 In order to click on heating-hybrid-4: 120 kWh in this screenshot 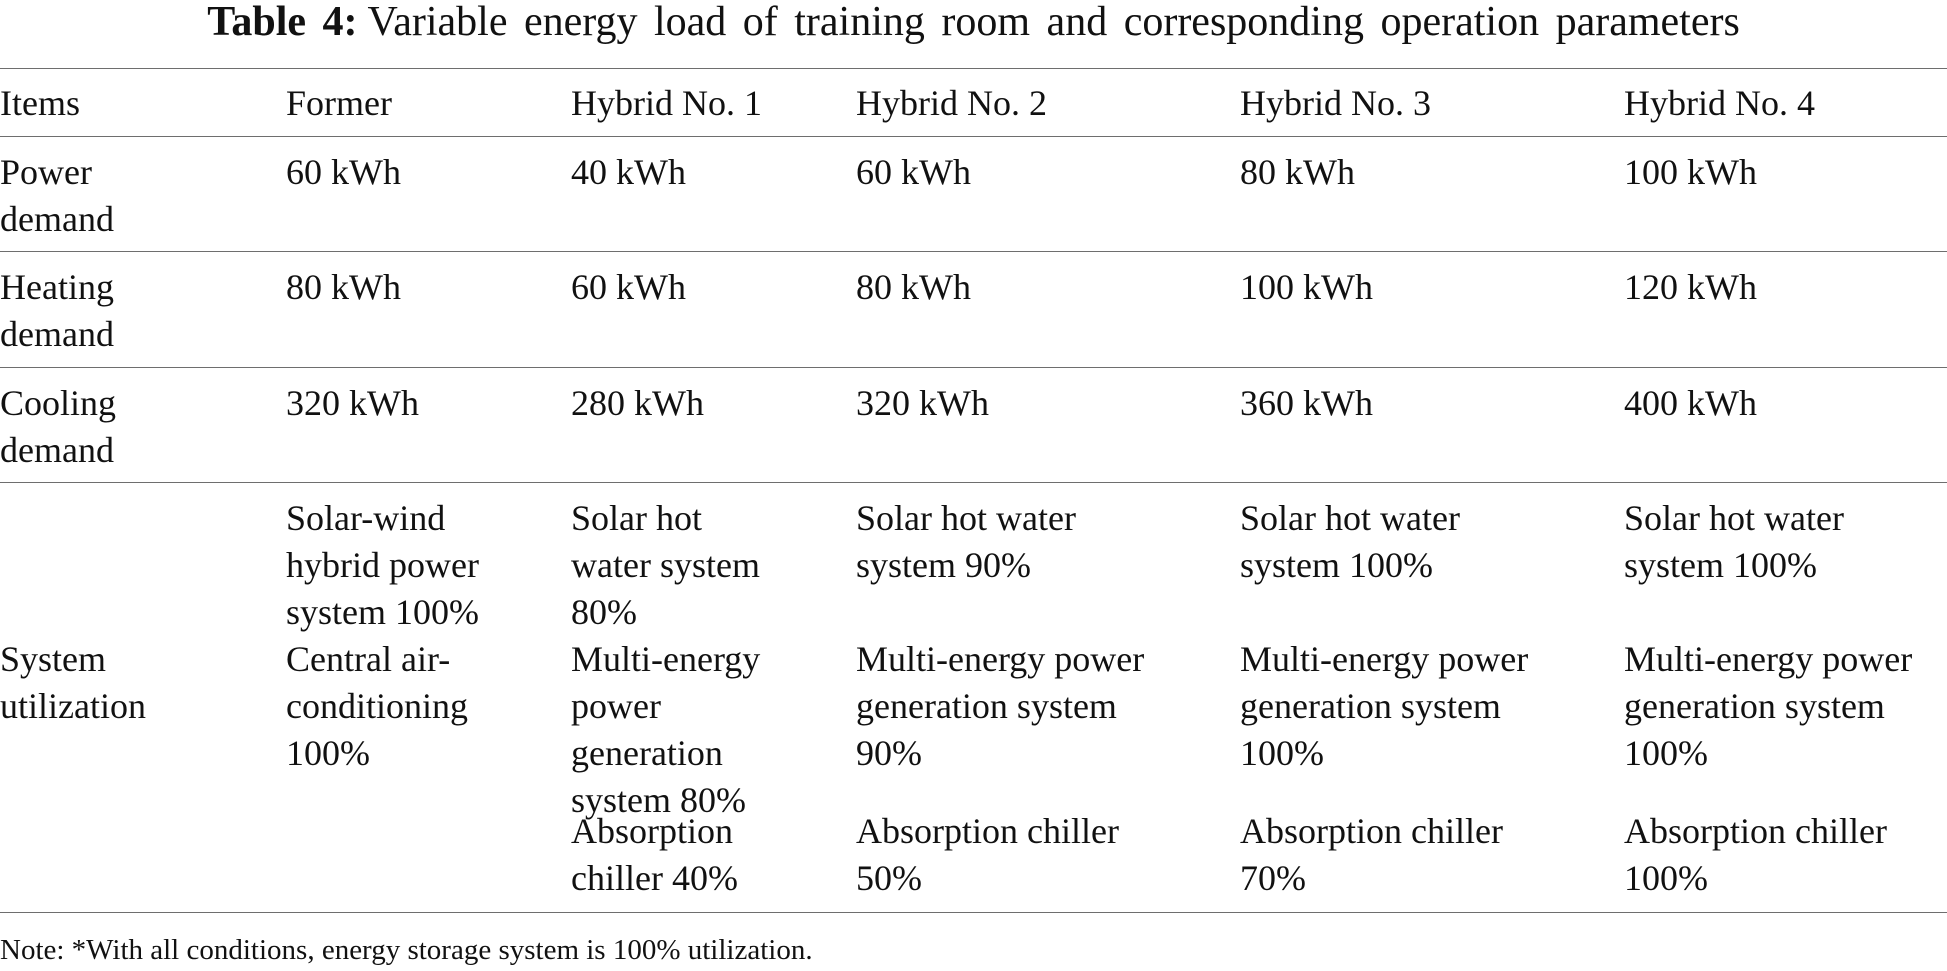, I will do `click(1690, 287)`.